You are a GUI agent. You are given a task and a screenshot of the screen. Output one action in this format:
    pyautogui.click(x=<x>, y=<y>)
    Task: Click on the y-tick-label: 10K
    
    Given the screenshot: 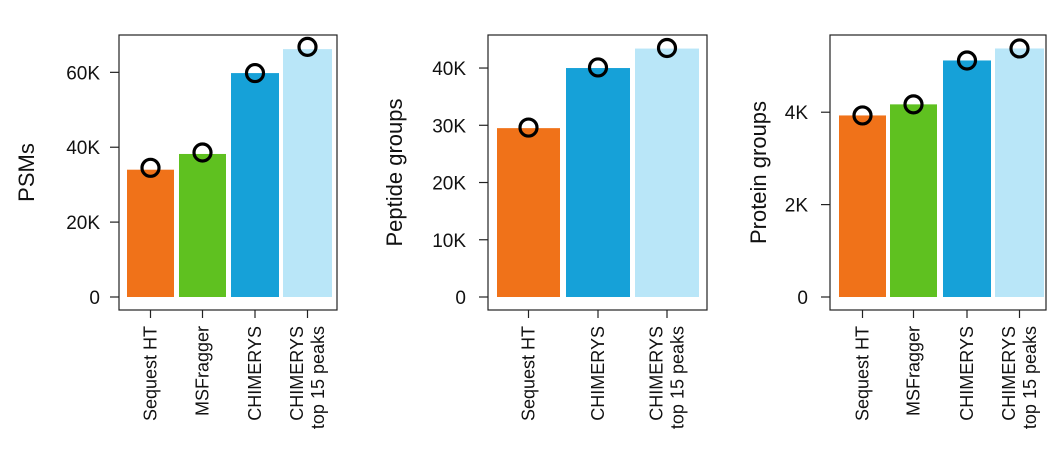 What is the action you would take?
    pyautogui.click(x=449, y=241)
    